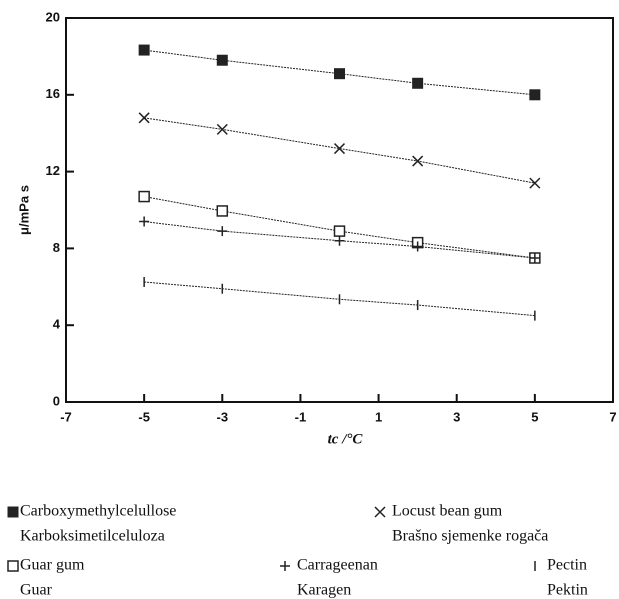 This screenshot has height=599, width=619. What do you see at coordinates (567, 590) in the screenshot?
I see `legend-sublabel: Pektin` at bounding box center [567, 590].